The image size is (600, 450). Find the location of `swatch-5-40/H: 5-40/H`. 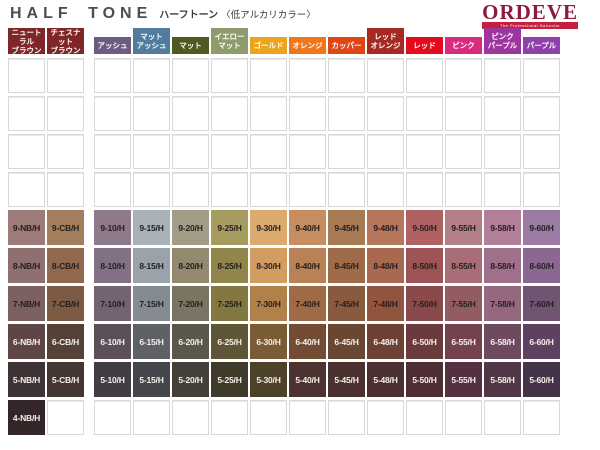

swatch-5-40/H: 5-40/H is located at coordinates (307, 379).